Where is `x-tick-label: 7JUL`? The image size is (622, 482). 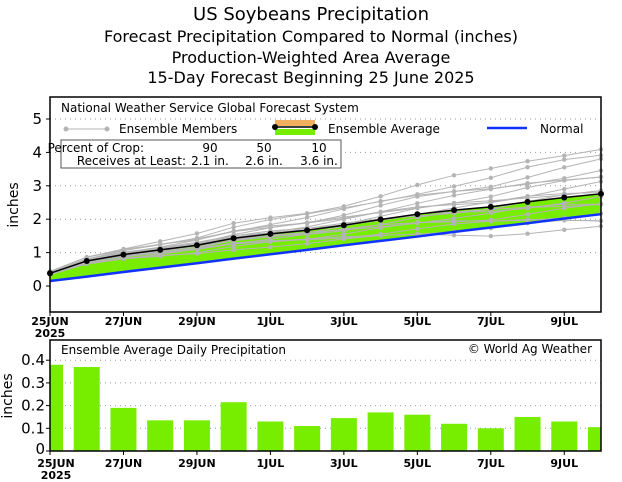
x-tick-label: 7JUL is located at coordinates (491, 463).